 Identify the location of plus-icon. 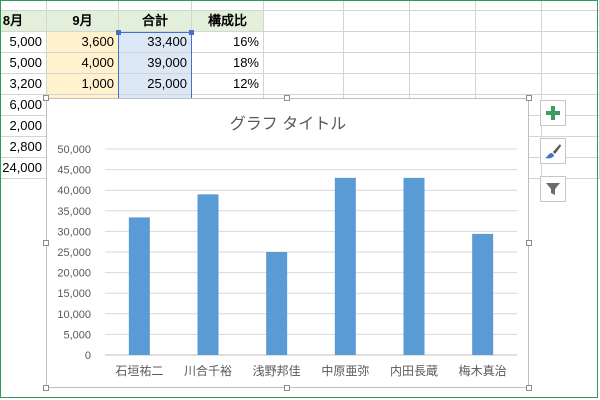
(553, 113).